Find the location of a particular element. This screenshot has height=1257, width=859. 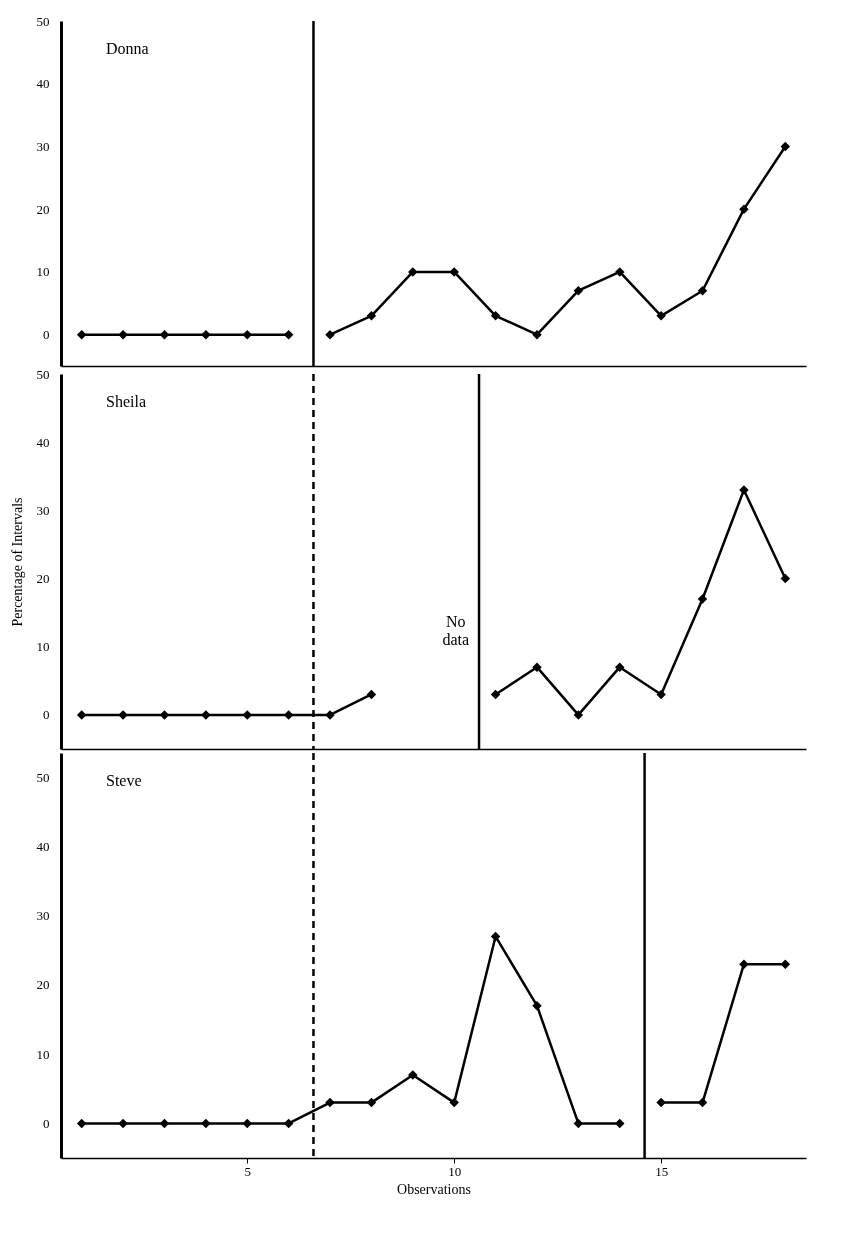

annotation: Sheila is located at coordinates (126, 401).